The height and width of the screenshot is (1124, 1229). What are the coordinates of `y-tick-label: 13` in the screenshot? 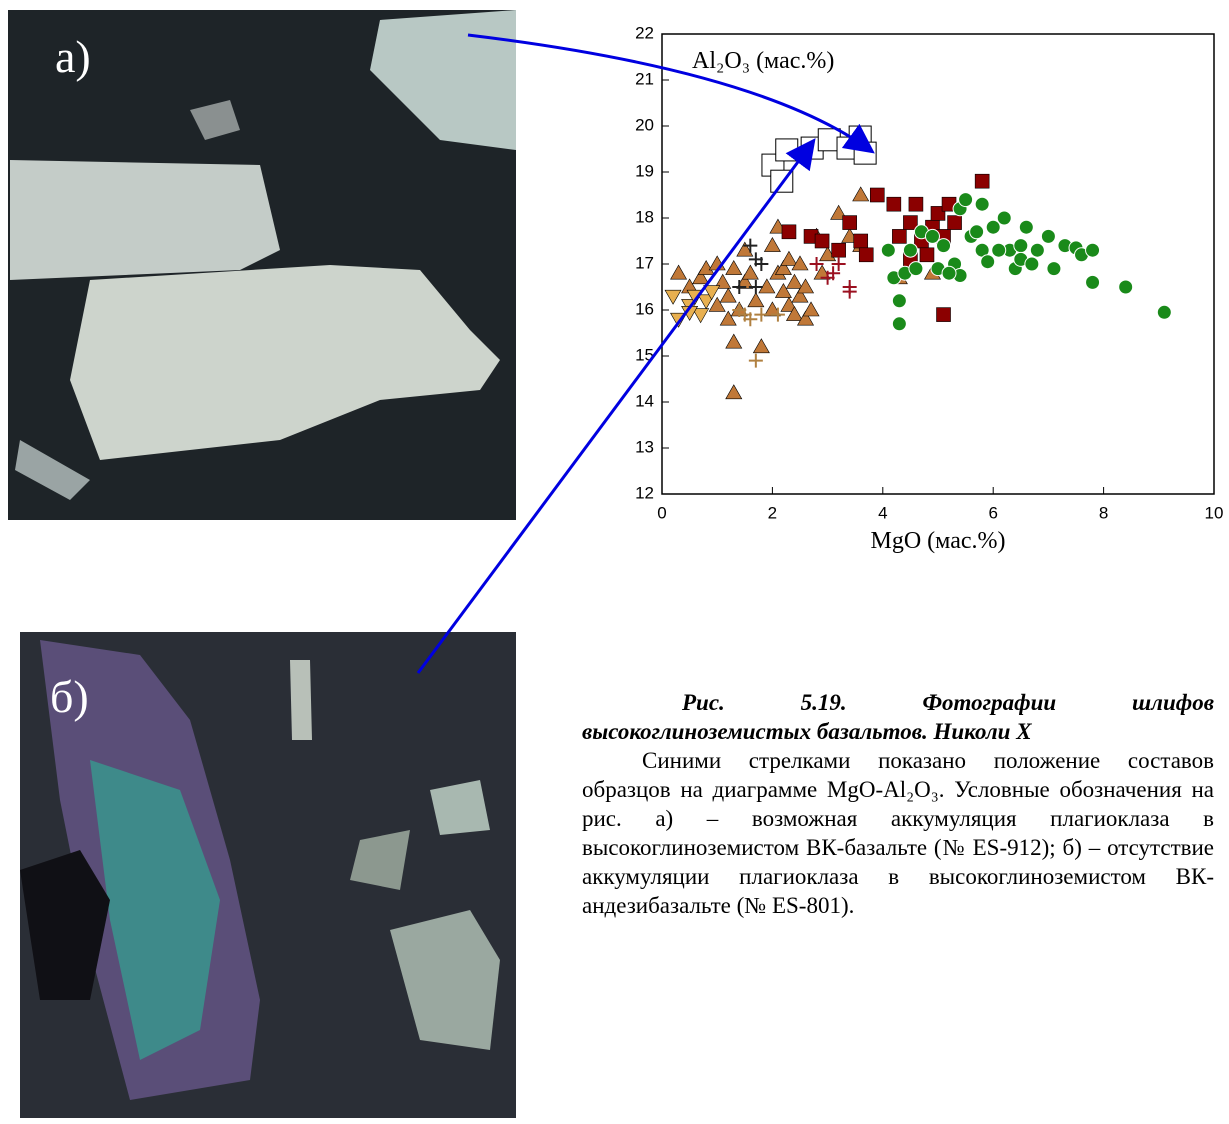 It's located at (644, 446).